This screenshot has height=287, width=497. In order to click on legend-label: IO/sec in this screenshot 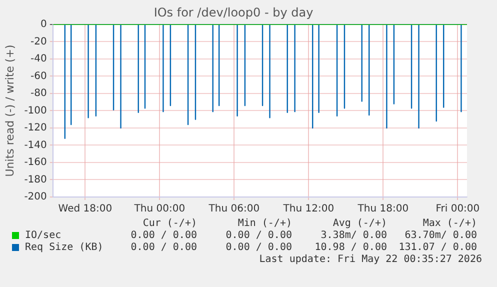, I will do `click(43, 235)`.